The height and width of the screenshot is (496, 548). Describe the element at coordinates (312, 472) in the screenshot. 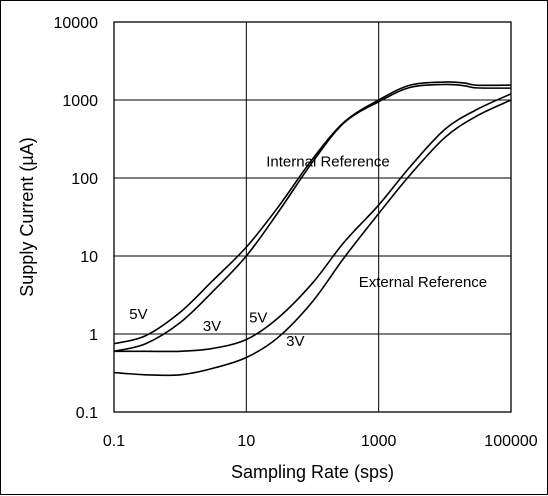

I see `x-axis-label: Sampling Rate (sps)` at that location.